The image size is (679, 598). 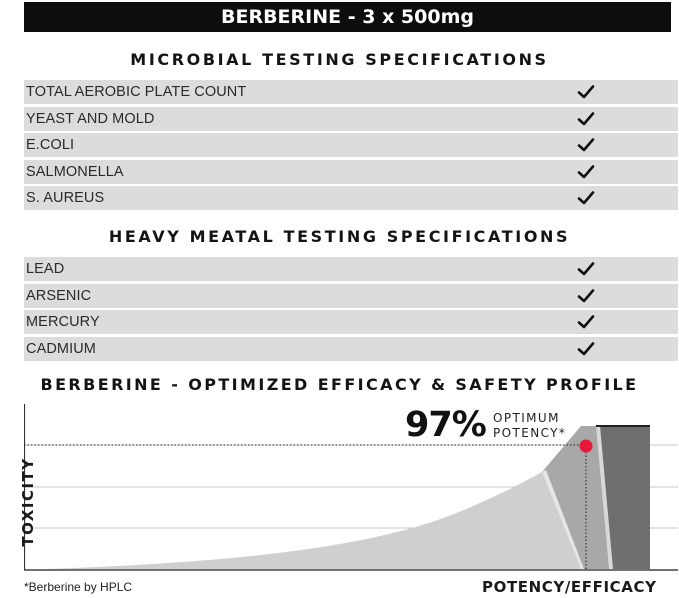 I want to click on curve-area-low, so click(x=314, y=520).